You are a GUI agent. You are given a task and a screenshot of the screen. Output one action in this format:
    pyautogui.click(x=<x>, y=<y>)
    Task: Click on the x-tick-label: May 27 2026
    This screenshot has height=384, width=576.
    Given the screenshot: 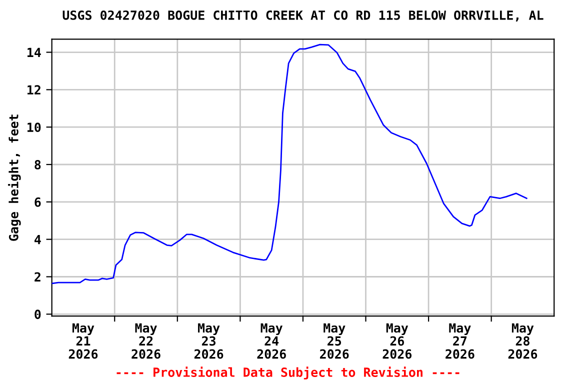 What is the action you would take?
    pyautogui.click(x=460, y=341)
    